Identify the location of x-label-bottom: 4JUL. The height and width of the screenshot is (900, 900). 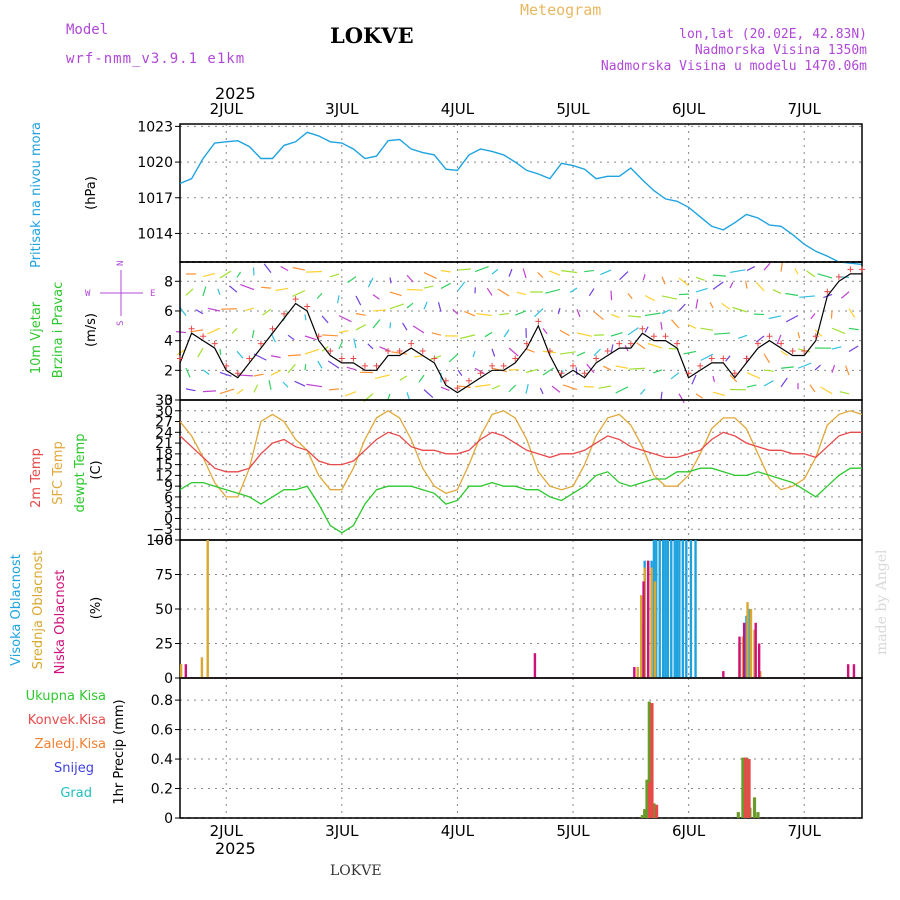
(458, 831).